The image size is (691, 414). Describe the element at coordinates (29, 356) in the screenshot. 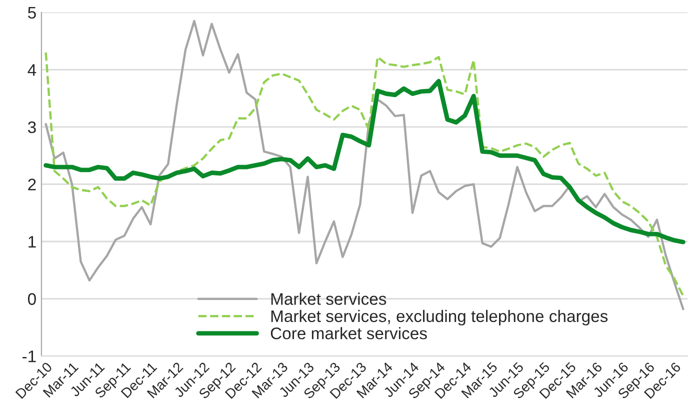

I see `y-tick-label: -1` at that location.